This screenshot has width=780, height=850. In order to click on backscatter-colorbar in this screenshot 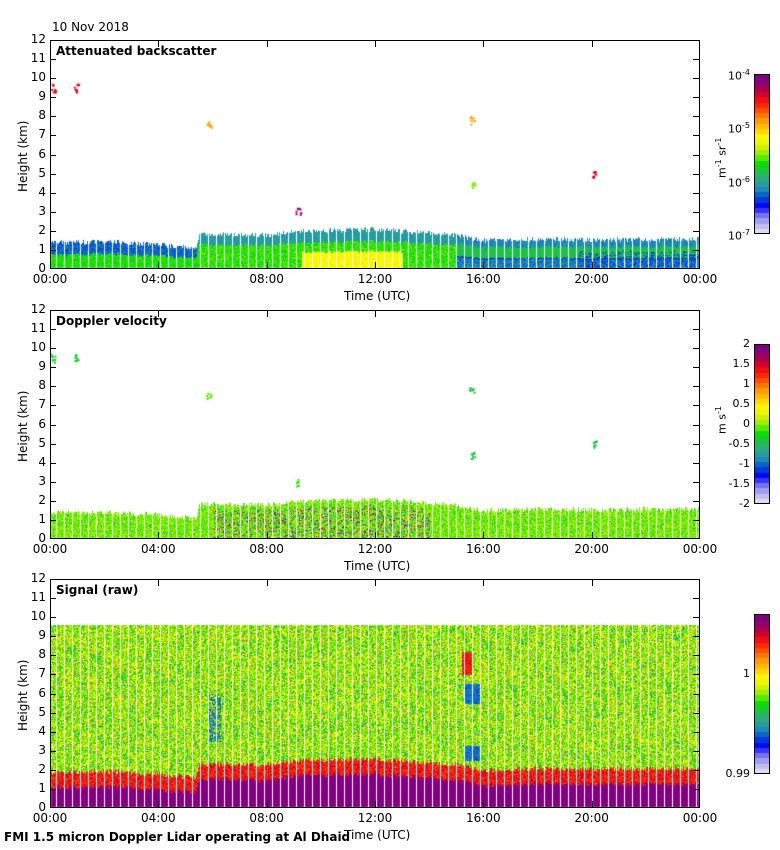, I will do `click(762, 154)`.